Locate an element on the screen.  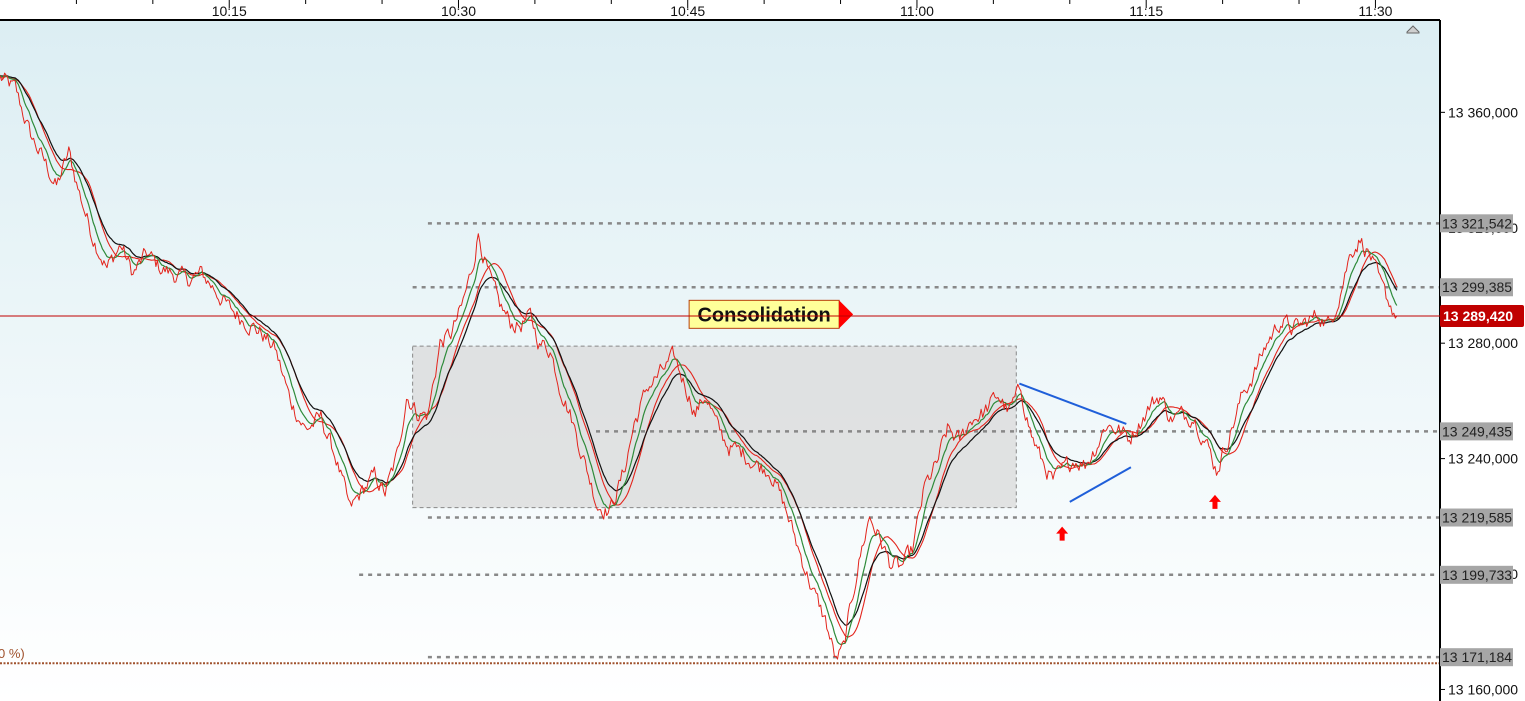
price-tick-label: 13 360,000 is located at coordinates (1483, 112).